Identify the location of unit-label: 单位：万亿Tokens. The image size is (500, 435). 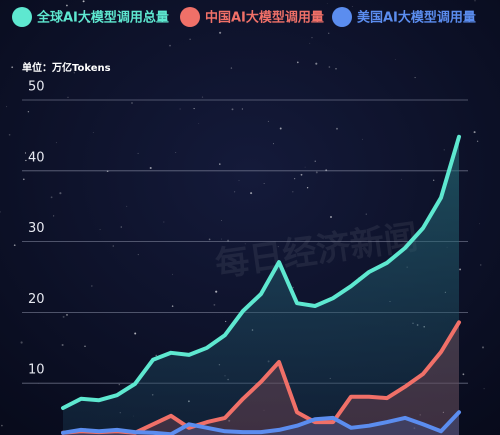
(66, 67).